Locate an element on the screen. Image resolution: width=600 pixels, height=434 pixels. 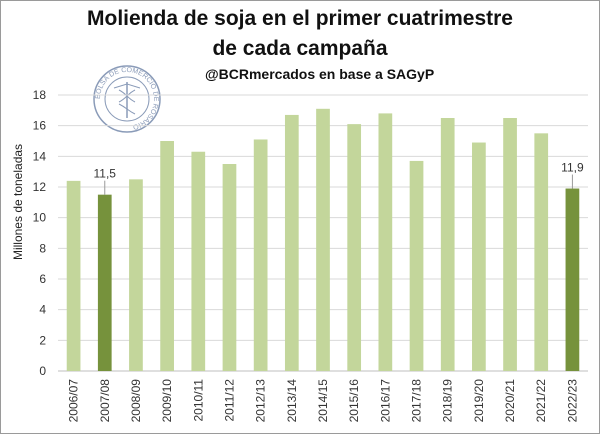
data-label-2007-08: 11,5 is located at coordinates (105, 174).